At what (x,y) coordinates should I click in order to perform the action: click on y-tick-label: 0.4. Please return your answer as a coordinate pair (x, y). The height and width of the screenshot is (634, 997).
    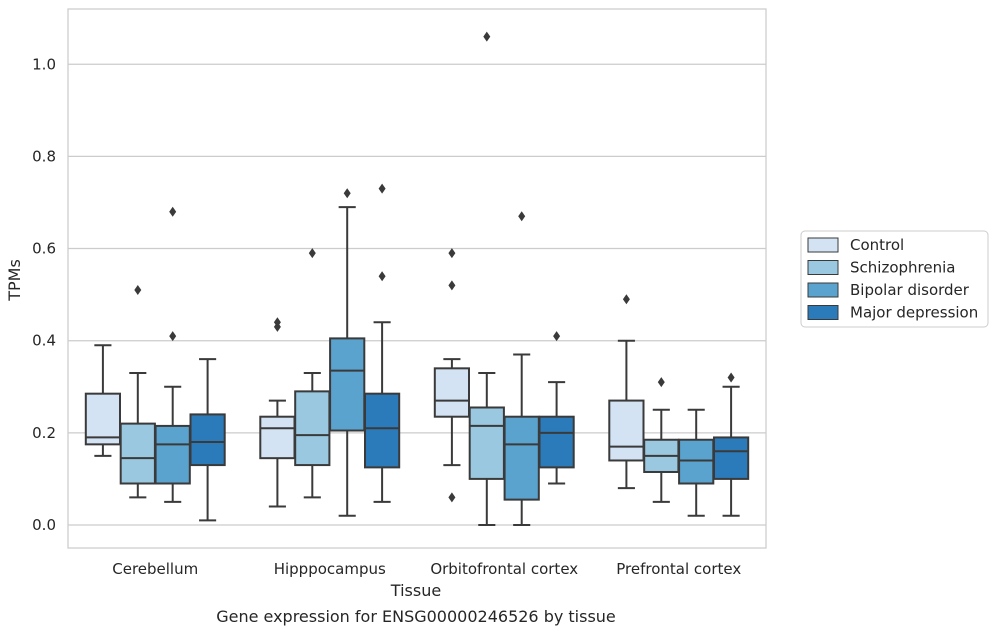
    Looking at the image, I should click on (44, 341).